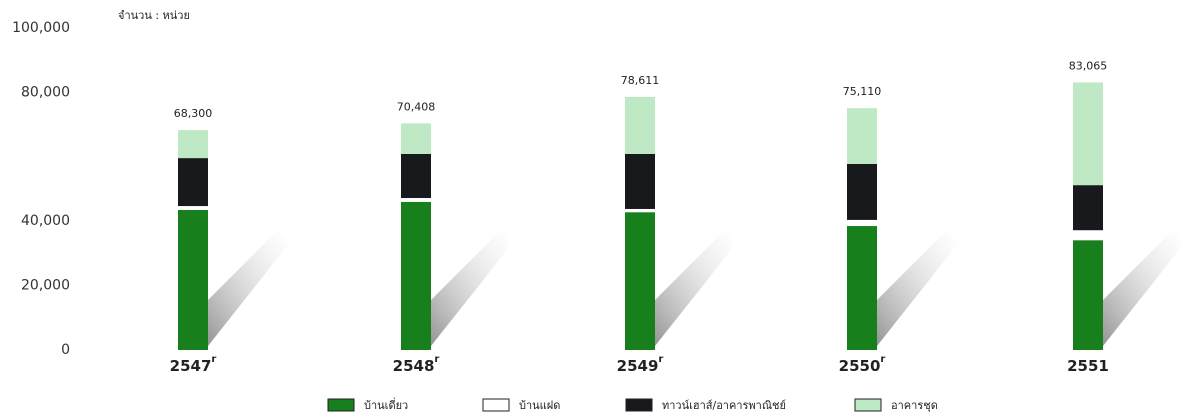 The image size is (1183, 419). I want to click on unit-label: จำนวน : หน่วย, so click(154, 15).